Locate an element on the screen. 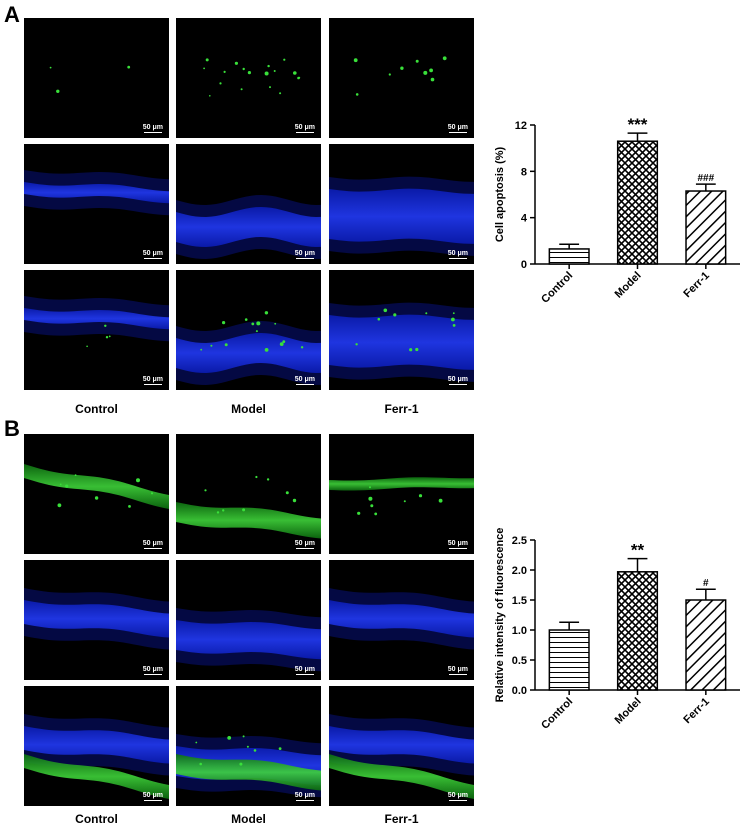 Image resolution: width=745 pixels, height=826 pixels. column-label-model-a: Model is located at coordinates (248, 409).